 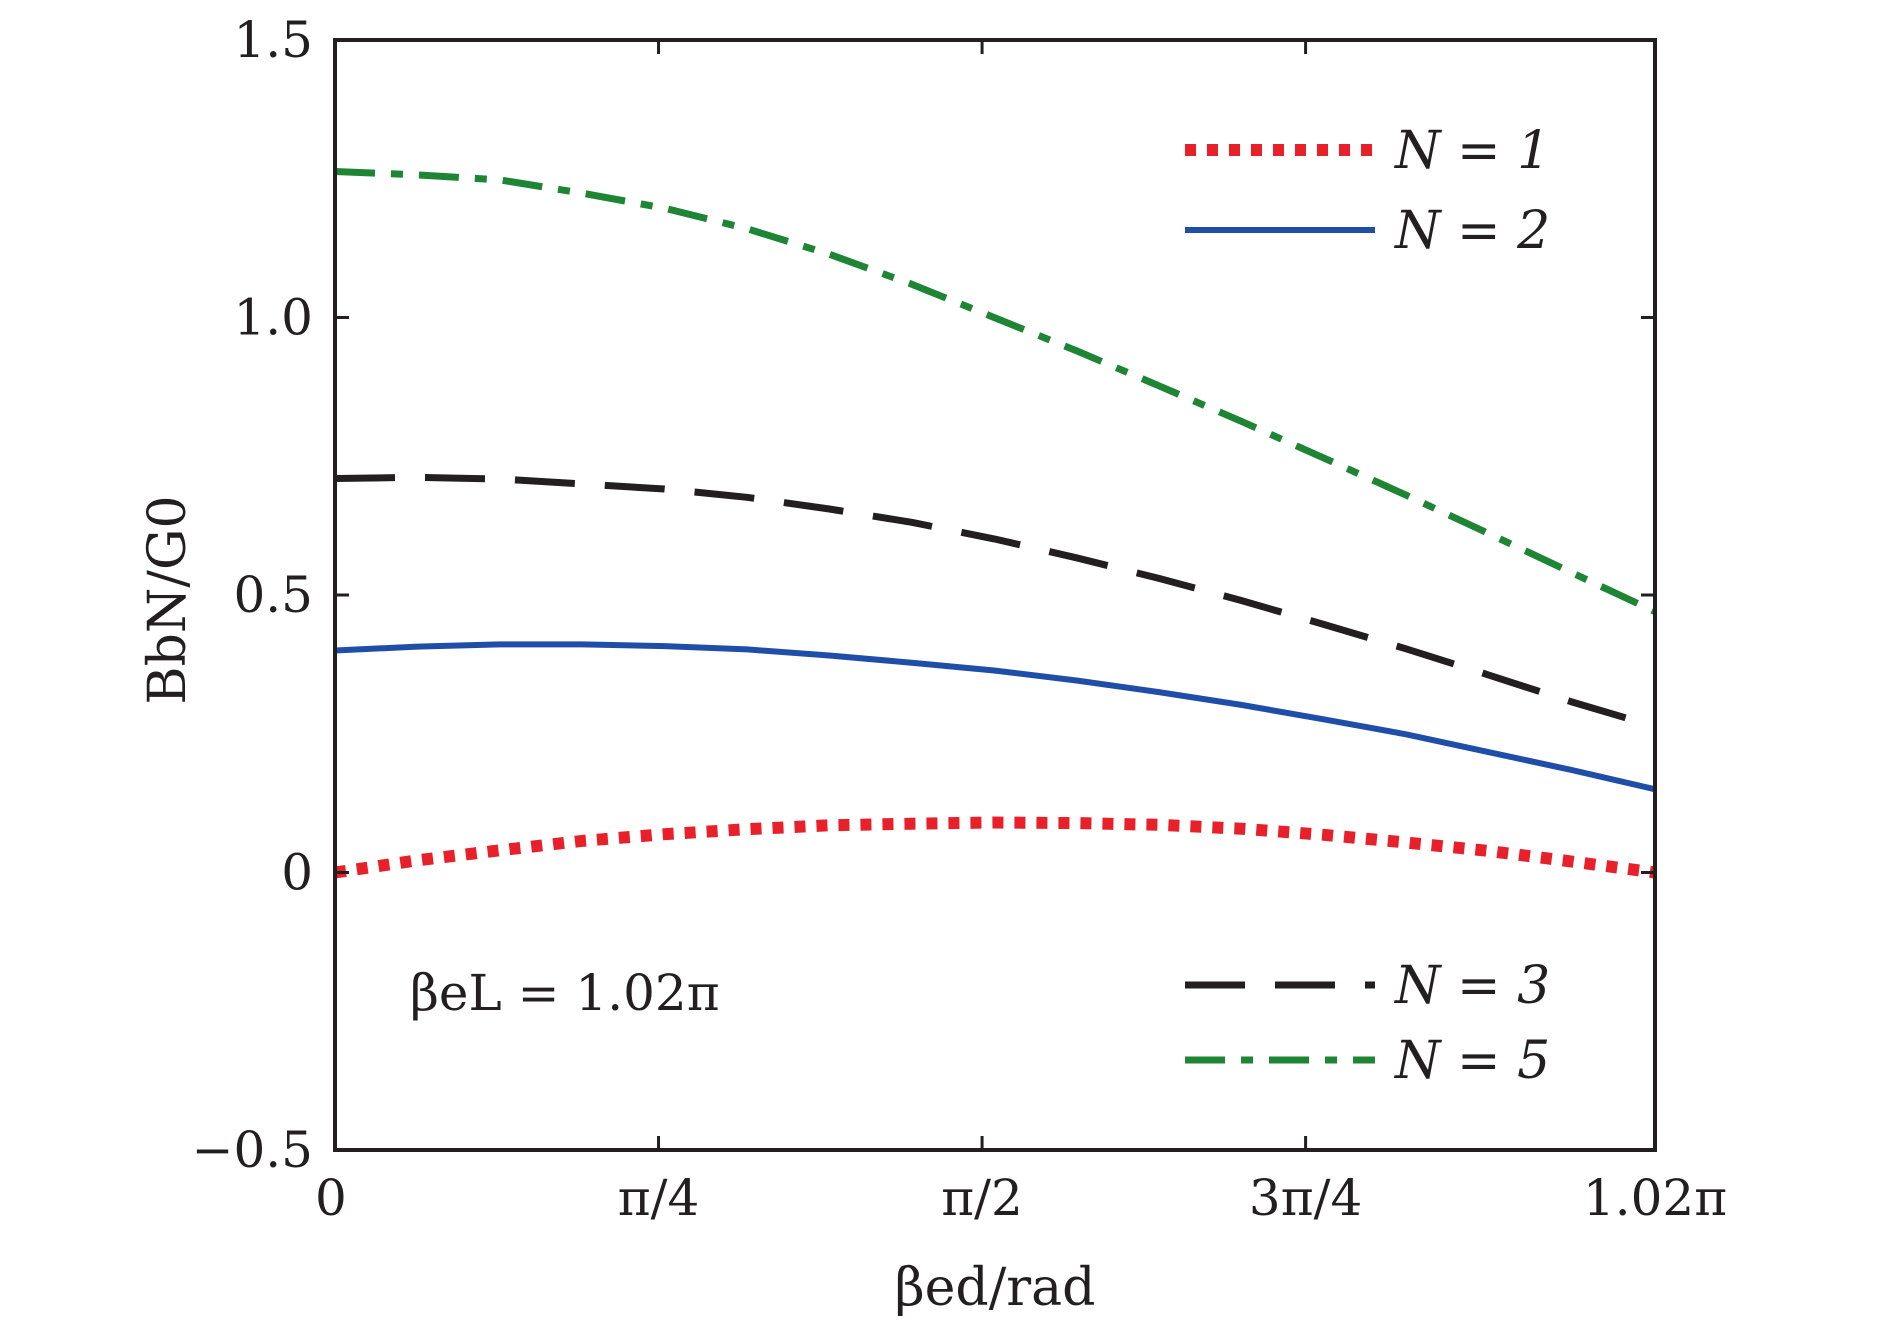 What do you see at coordinates (273, 595) in the screenshot?
I see `y-tick-label: 0.5` at bounding box center [273, 595].